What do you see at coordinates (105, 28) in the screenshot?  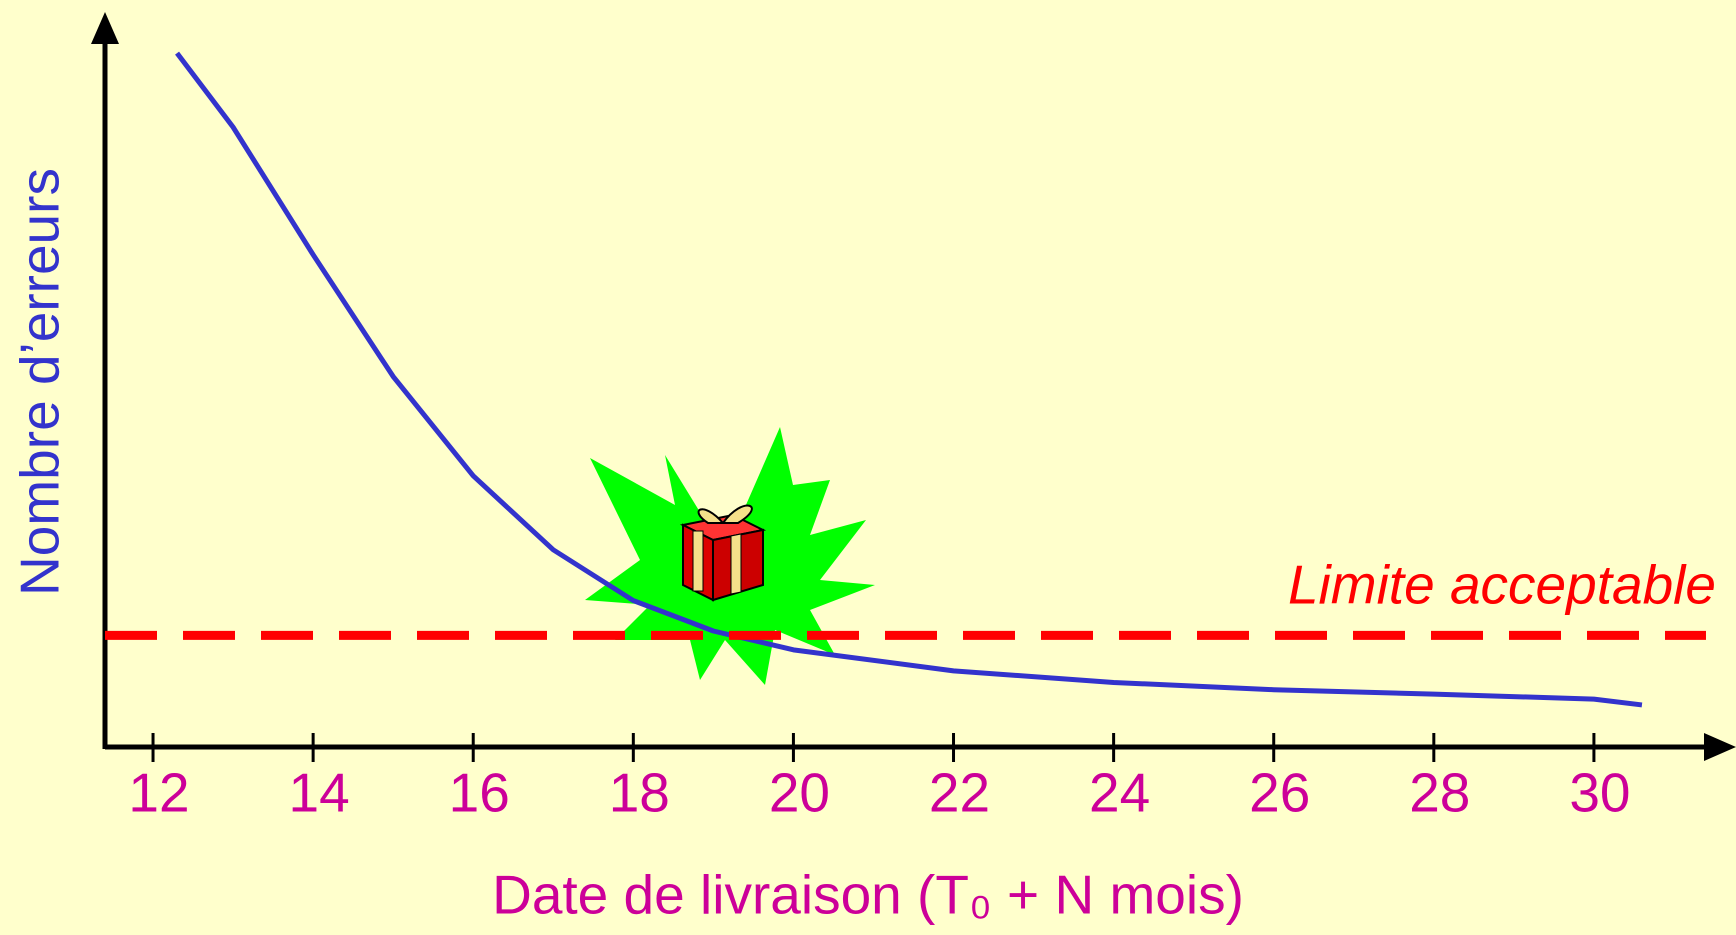 I see `y-axis-arrow` at bounding box center [105, 28].